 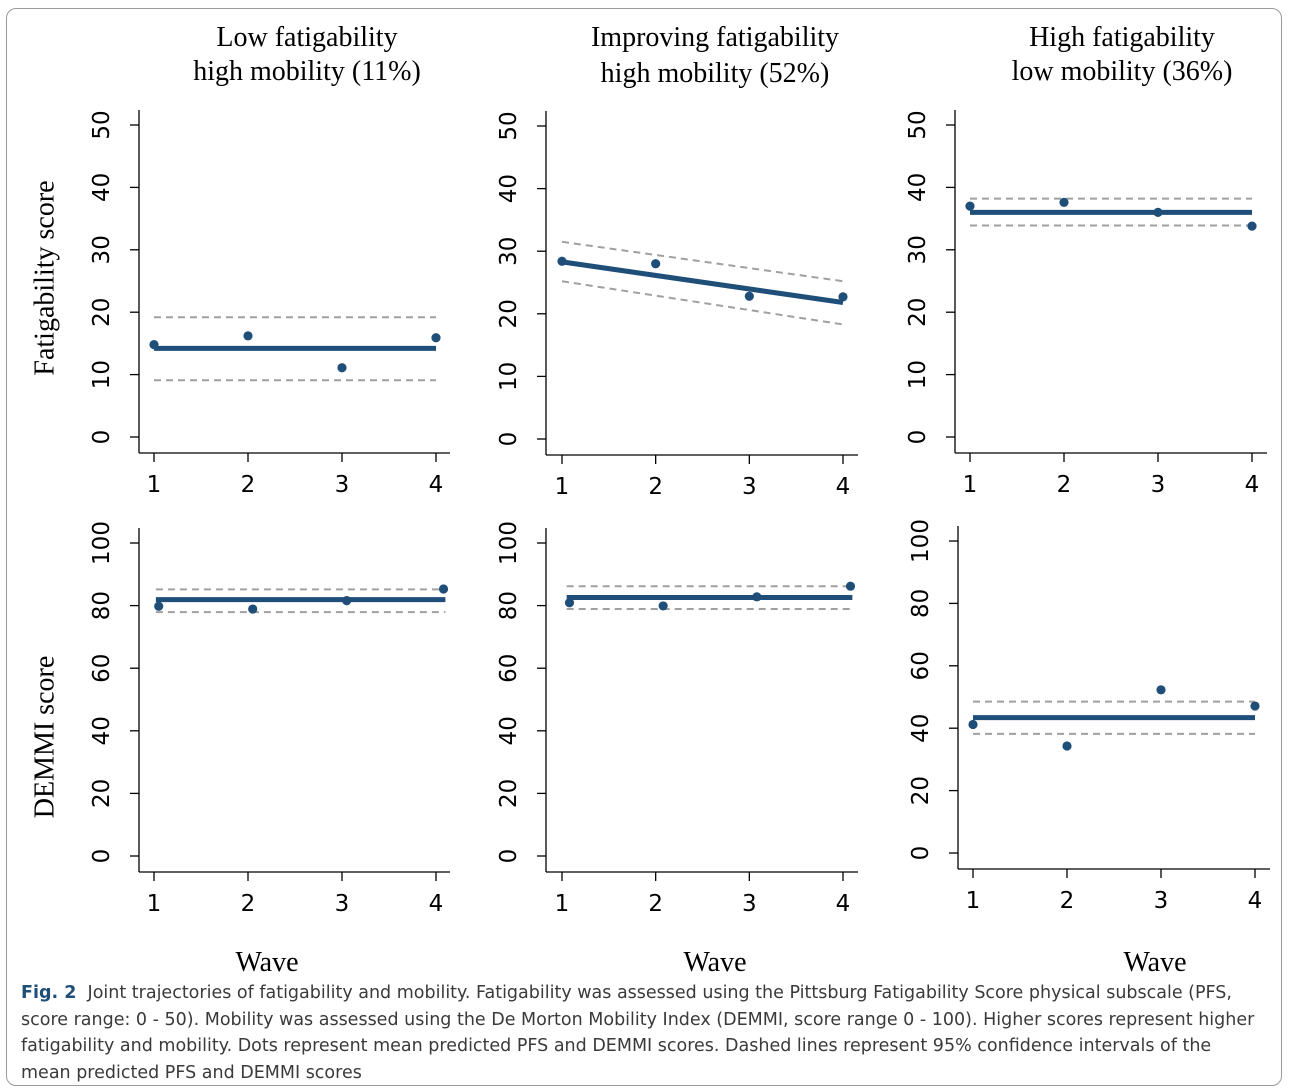 I want to click on trajectory-line, so click(x=702, y=282).